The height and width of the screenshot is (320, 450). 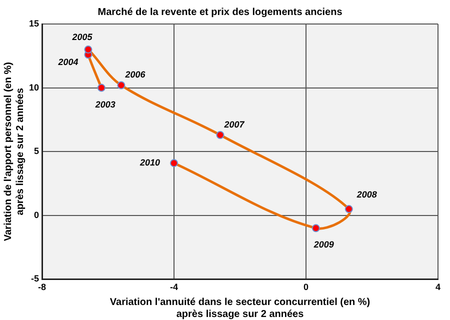 I want to click on annotation: 2008, so click(x=366, y=195).